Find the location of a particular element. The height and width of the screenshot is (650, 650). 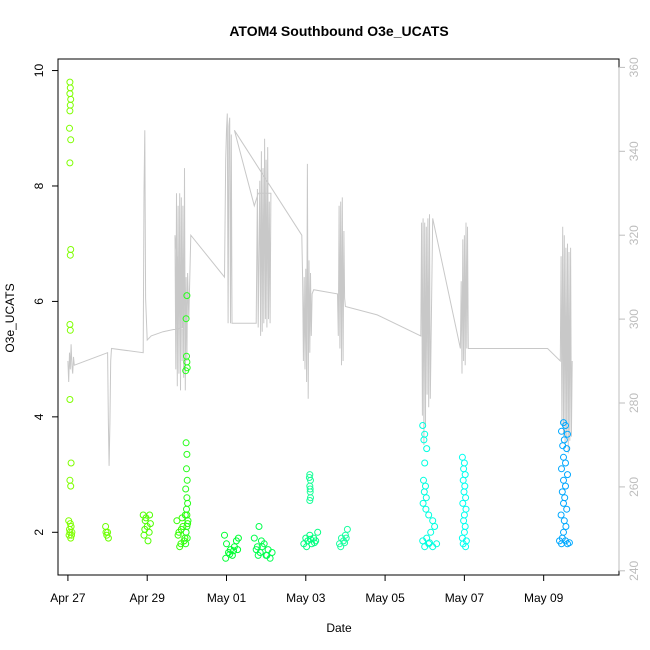

y-axis-right: 240 260 280 300 320 340 360 is located at coordinates (629, 319).